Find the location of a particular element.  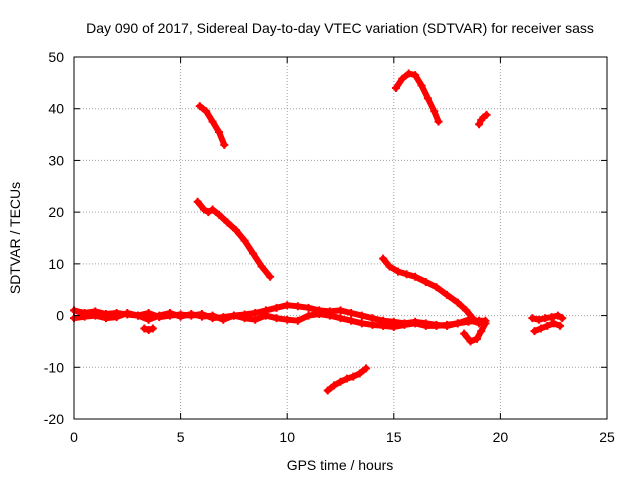

y-axis-label: SDTVAR / TECUs is located at coordinates (15, 238).